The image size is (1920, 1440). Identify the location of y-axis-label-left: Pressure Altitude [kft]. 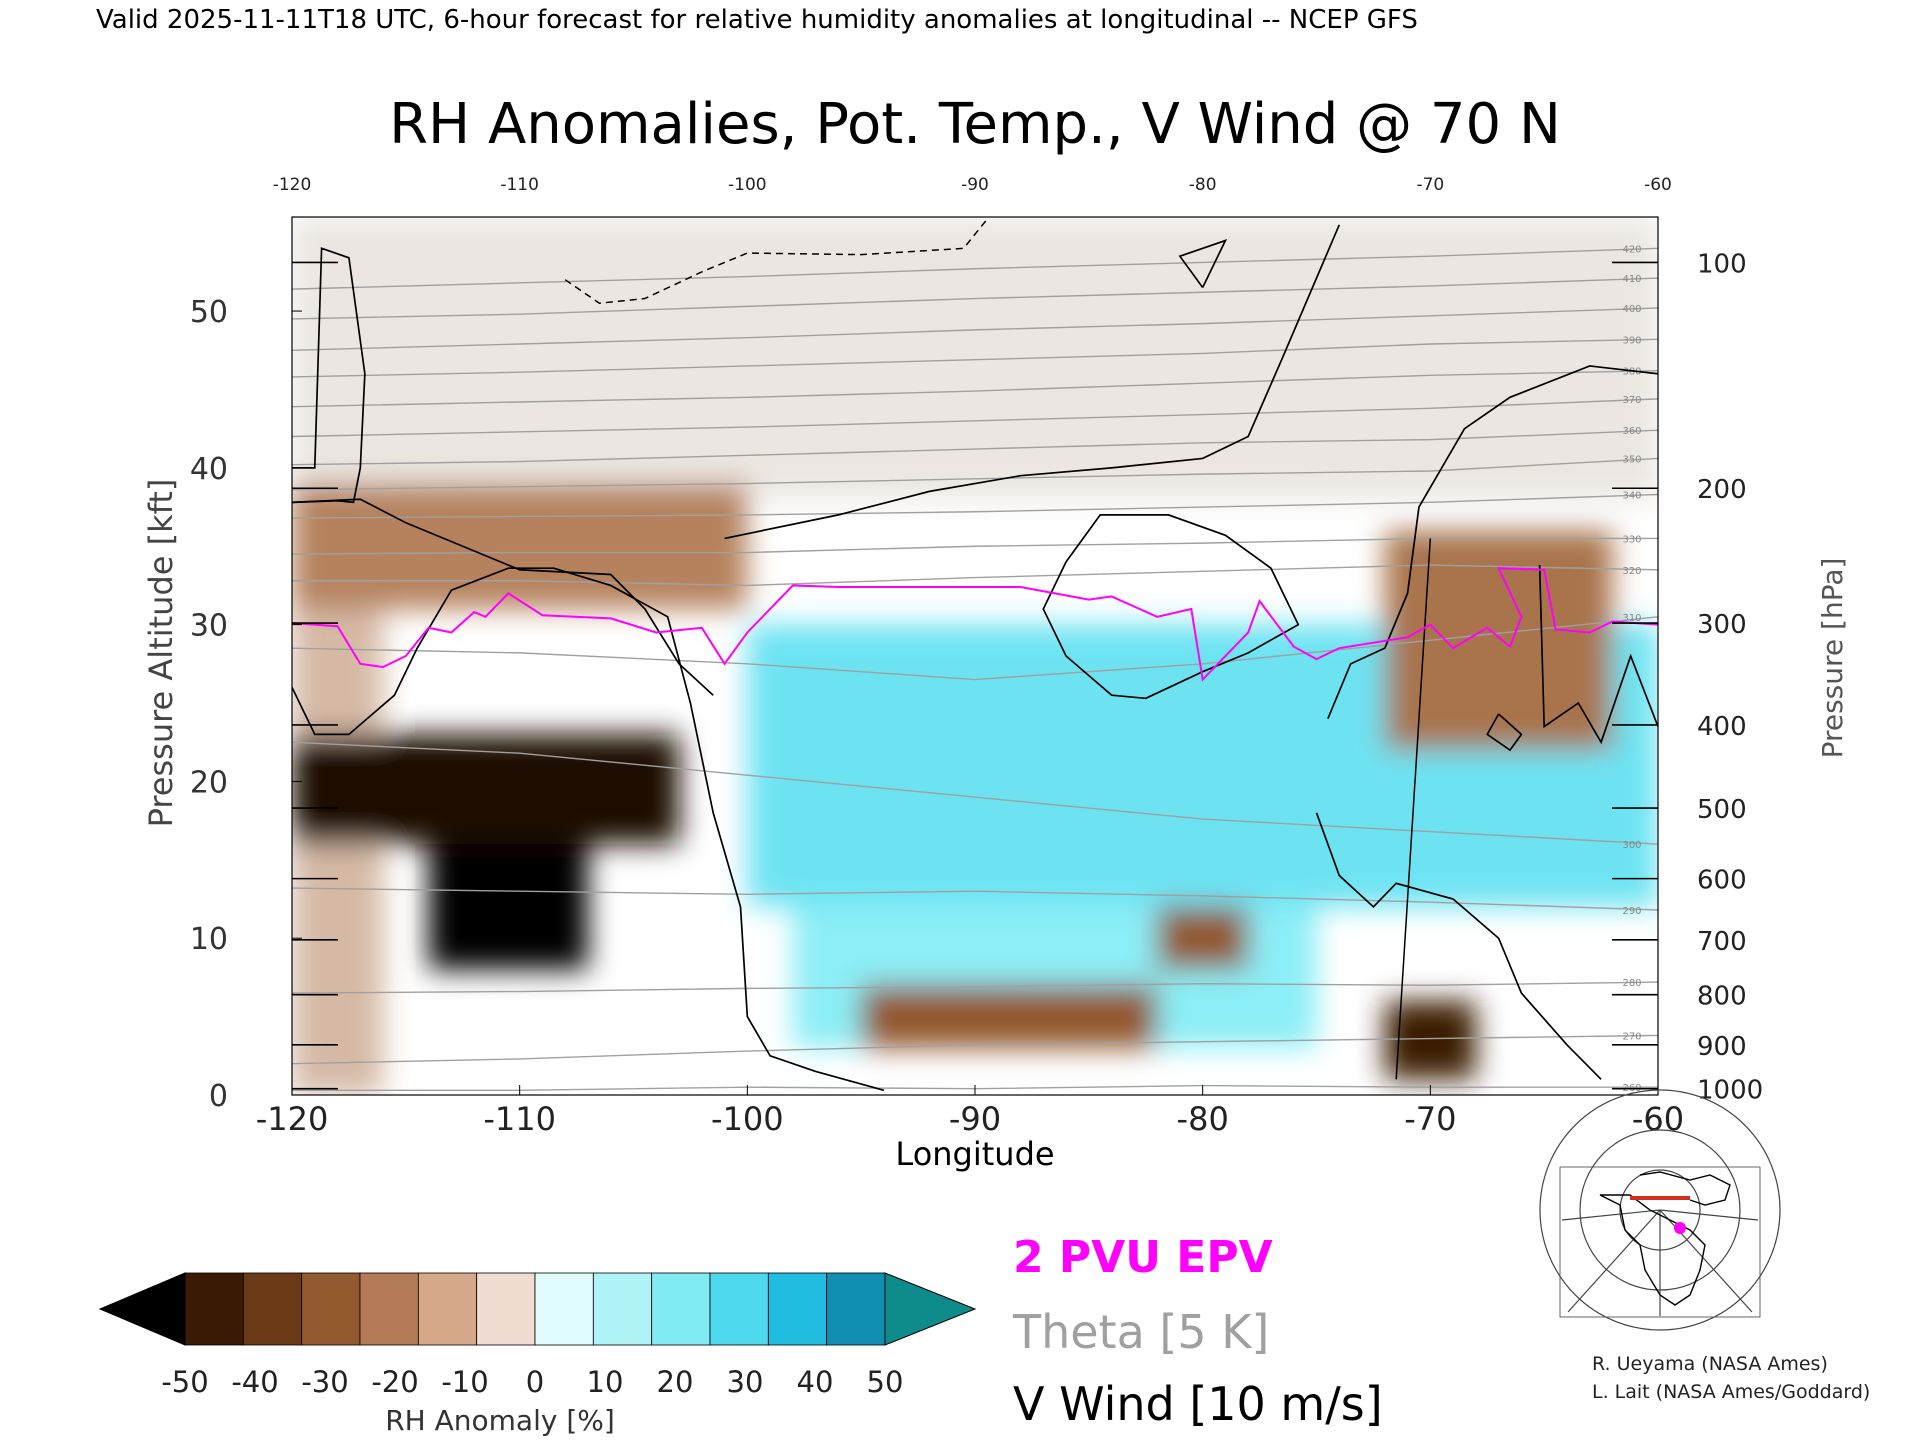
(161, 653).